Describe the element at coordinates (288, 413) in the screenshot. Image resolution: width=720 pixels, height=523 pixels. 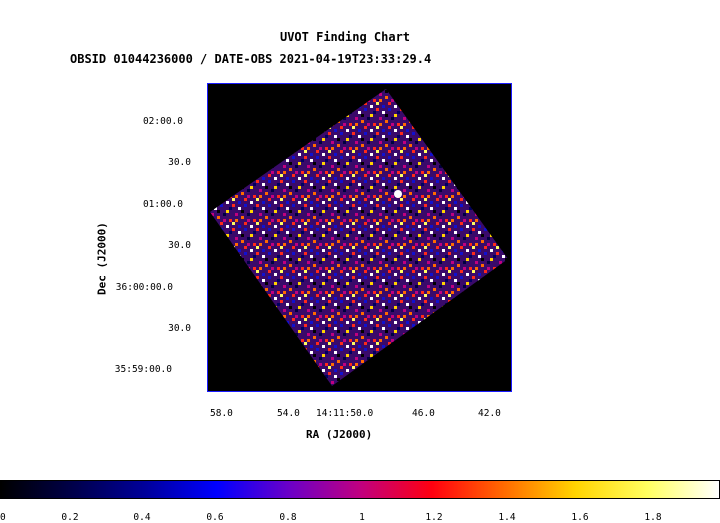
I see `x-tick-label: 54.0` at that location.